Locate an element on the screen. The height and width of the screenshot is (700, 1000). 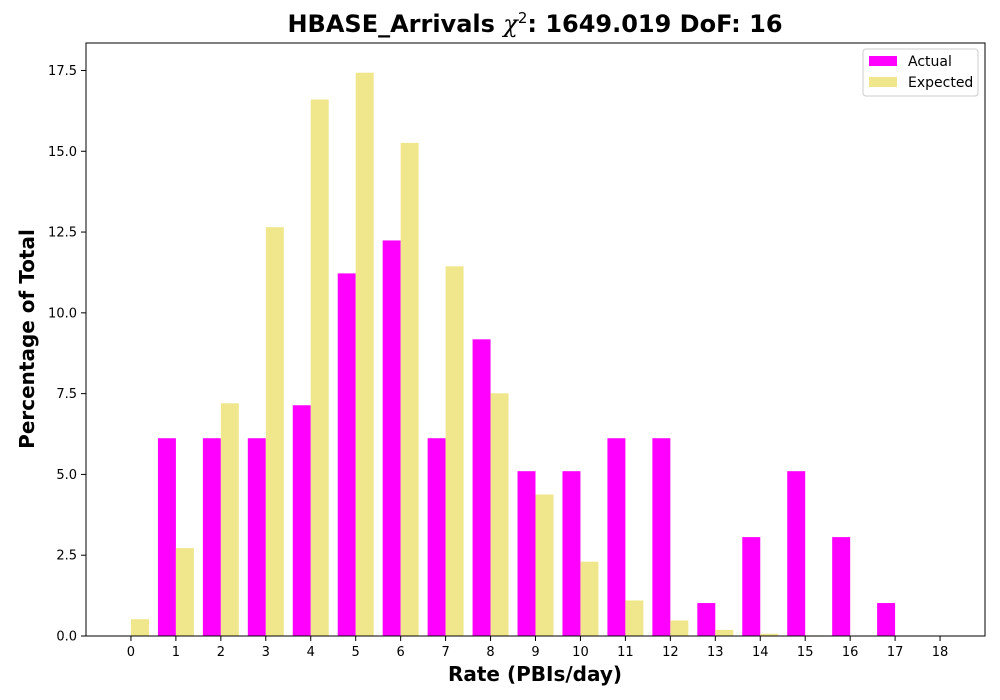
x-tick-label: 12 is located at coordinates (670, 652).